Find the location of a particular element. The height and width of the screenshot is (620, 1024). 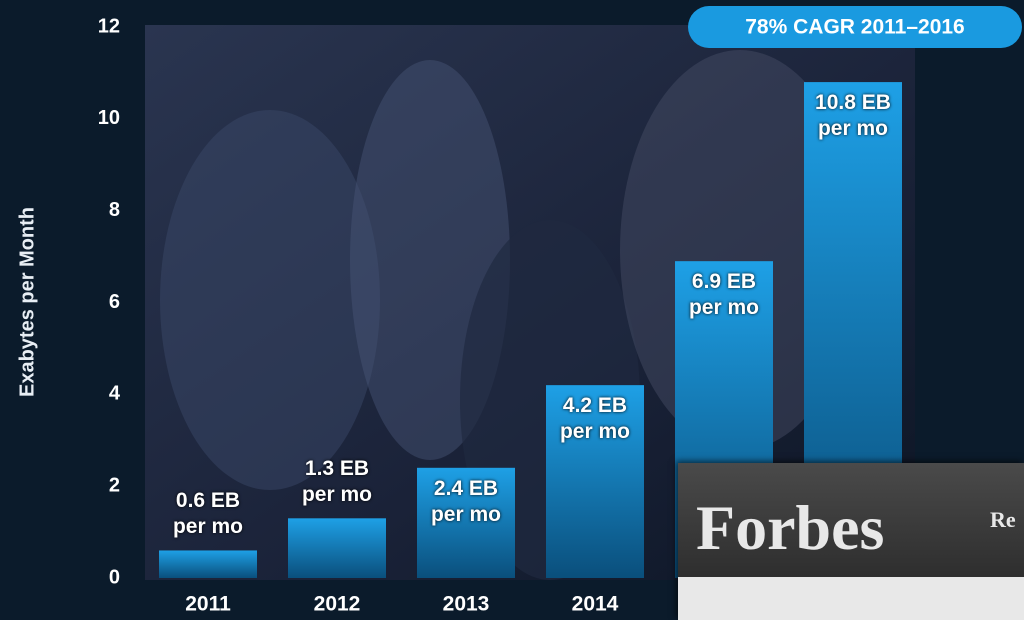

y-axis-label: Exabytes per Month is located at coordinates (27, 302).